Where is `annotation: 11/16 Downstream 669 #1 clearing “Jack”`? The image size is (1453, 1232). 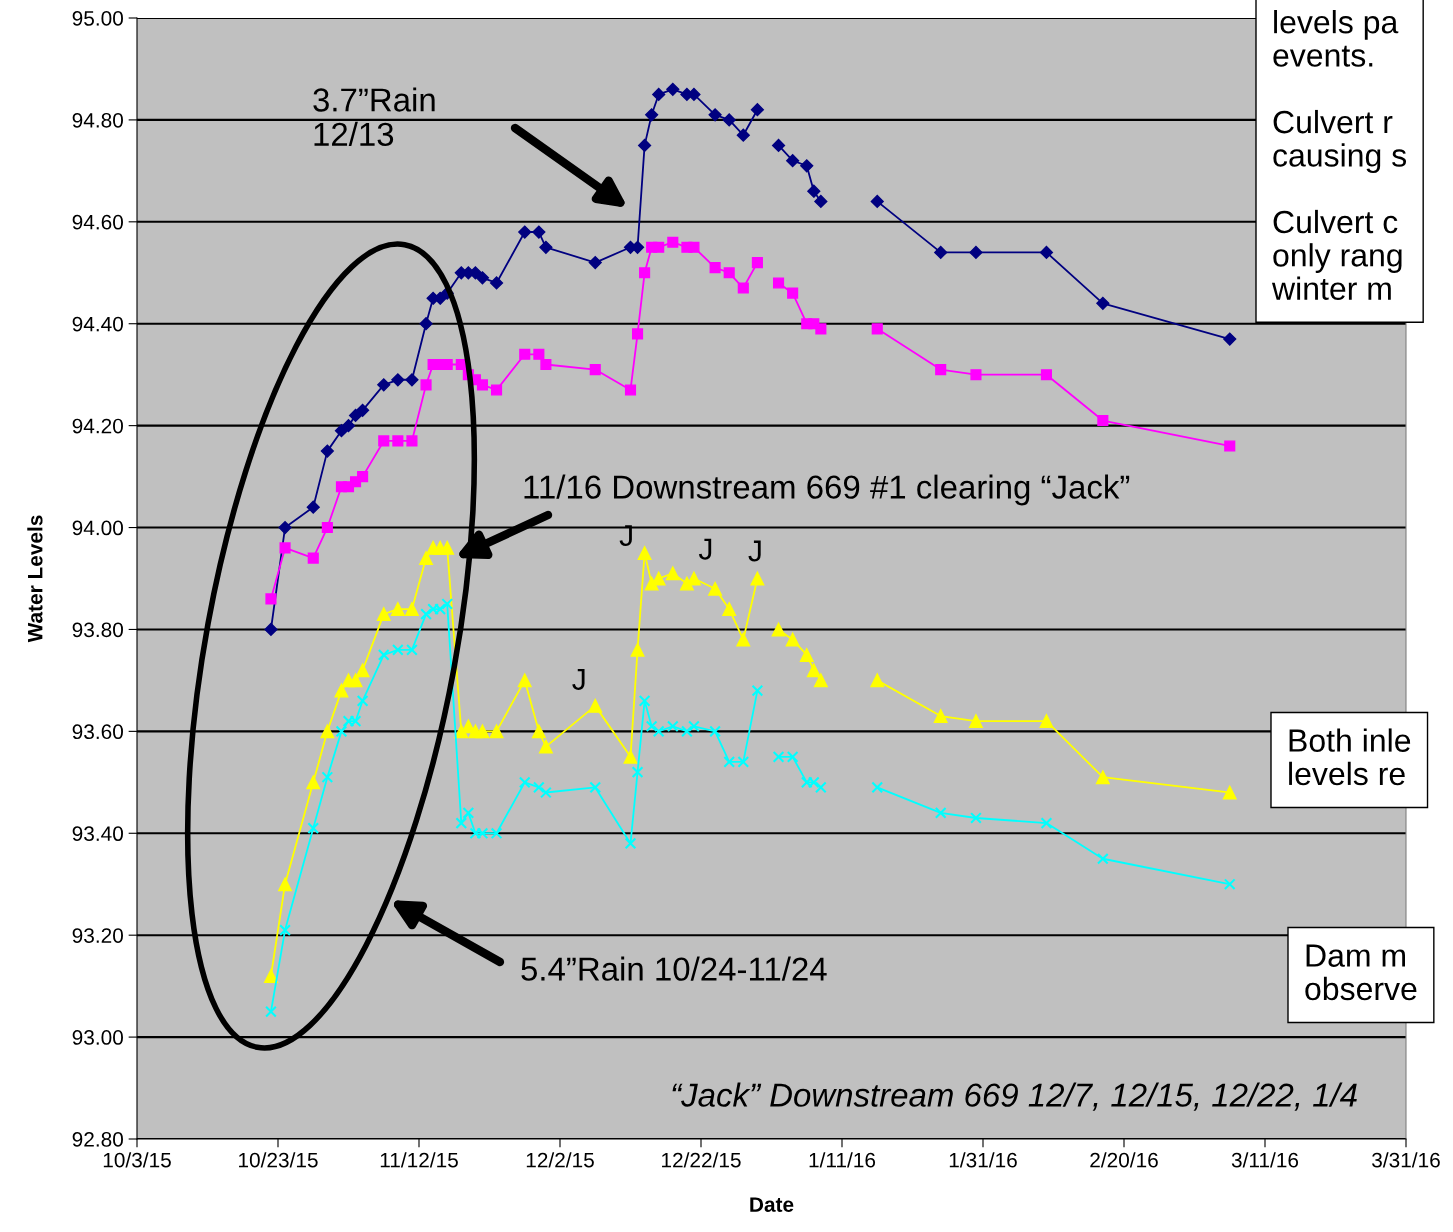
annotation: 11/16 Downstream 669 #1 clearing “Jack” is located at coordinates (827, 490).